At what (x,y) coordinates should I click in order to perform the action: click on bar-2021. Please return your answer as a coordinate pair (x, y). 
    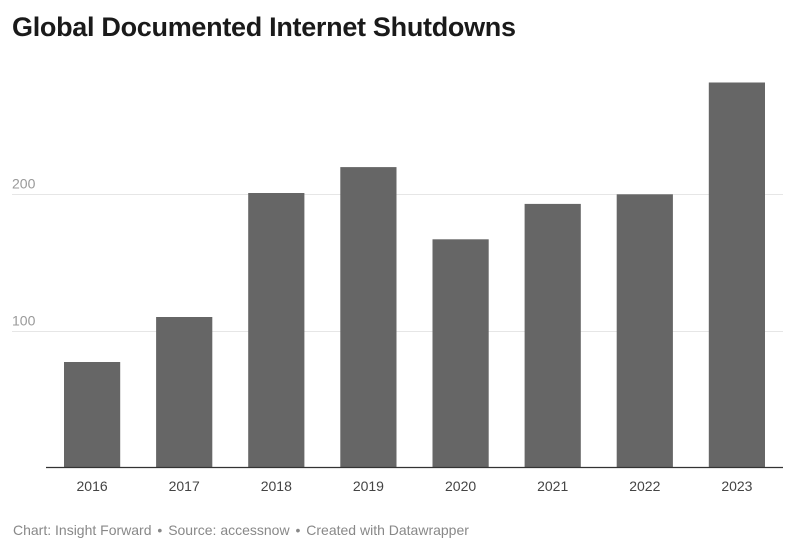
    Looking at the image, I should click on (552, 335).